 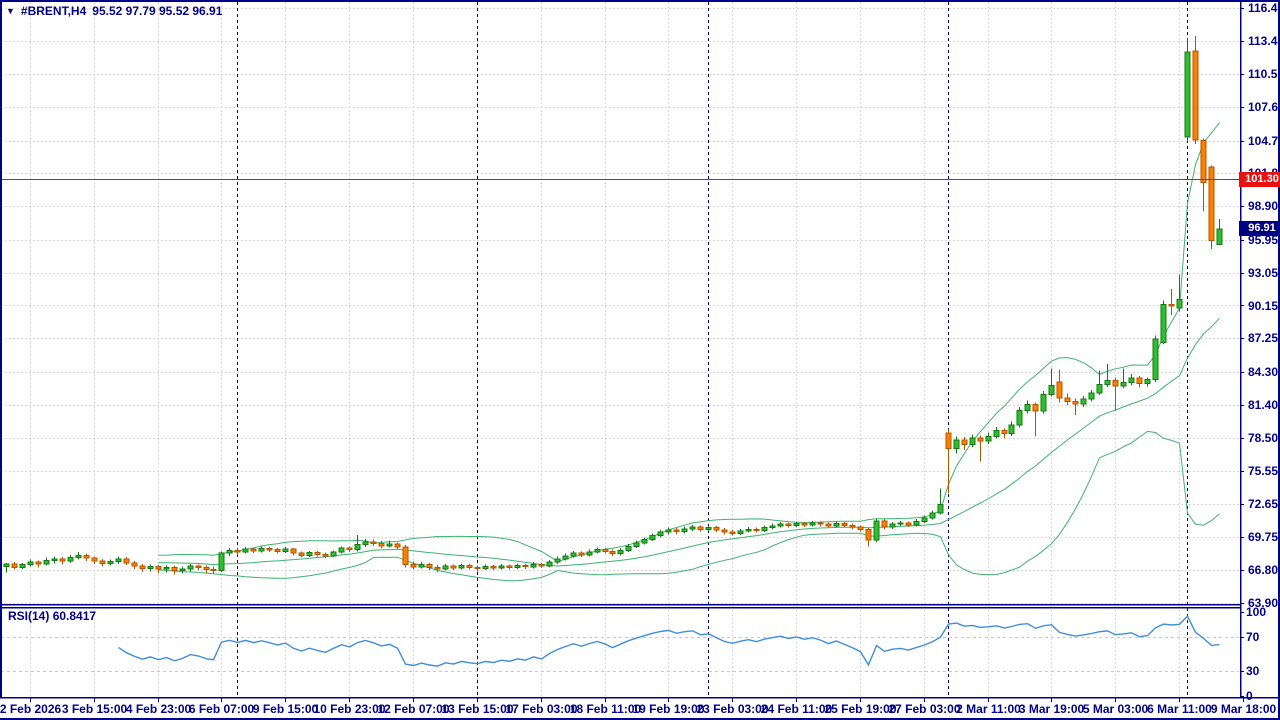 What do you see at coordinates (1259, 179) in the screenshot?
I see `hline-price-tag: 101.30` at bounding box center [1259, 179].